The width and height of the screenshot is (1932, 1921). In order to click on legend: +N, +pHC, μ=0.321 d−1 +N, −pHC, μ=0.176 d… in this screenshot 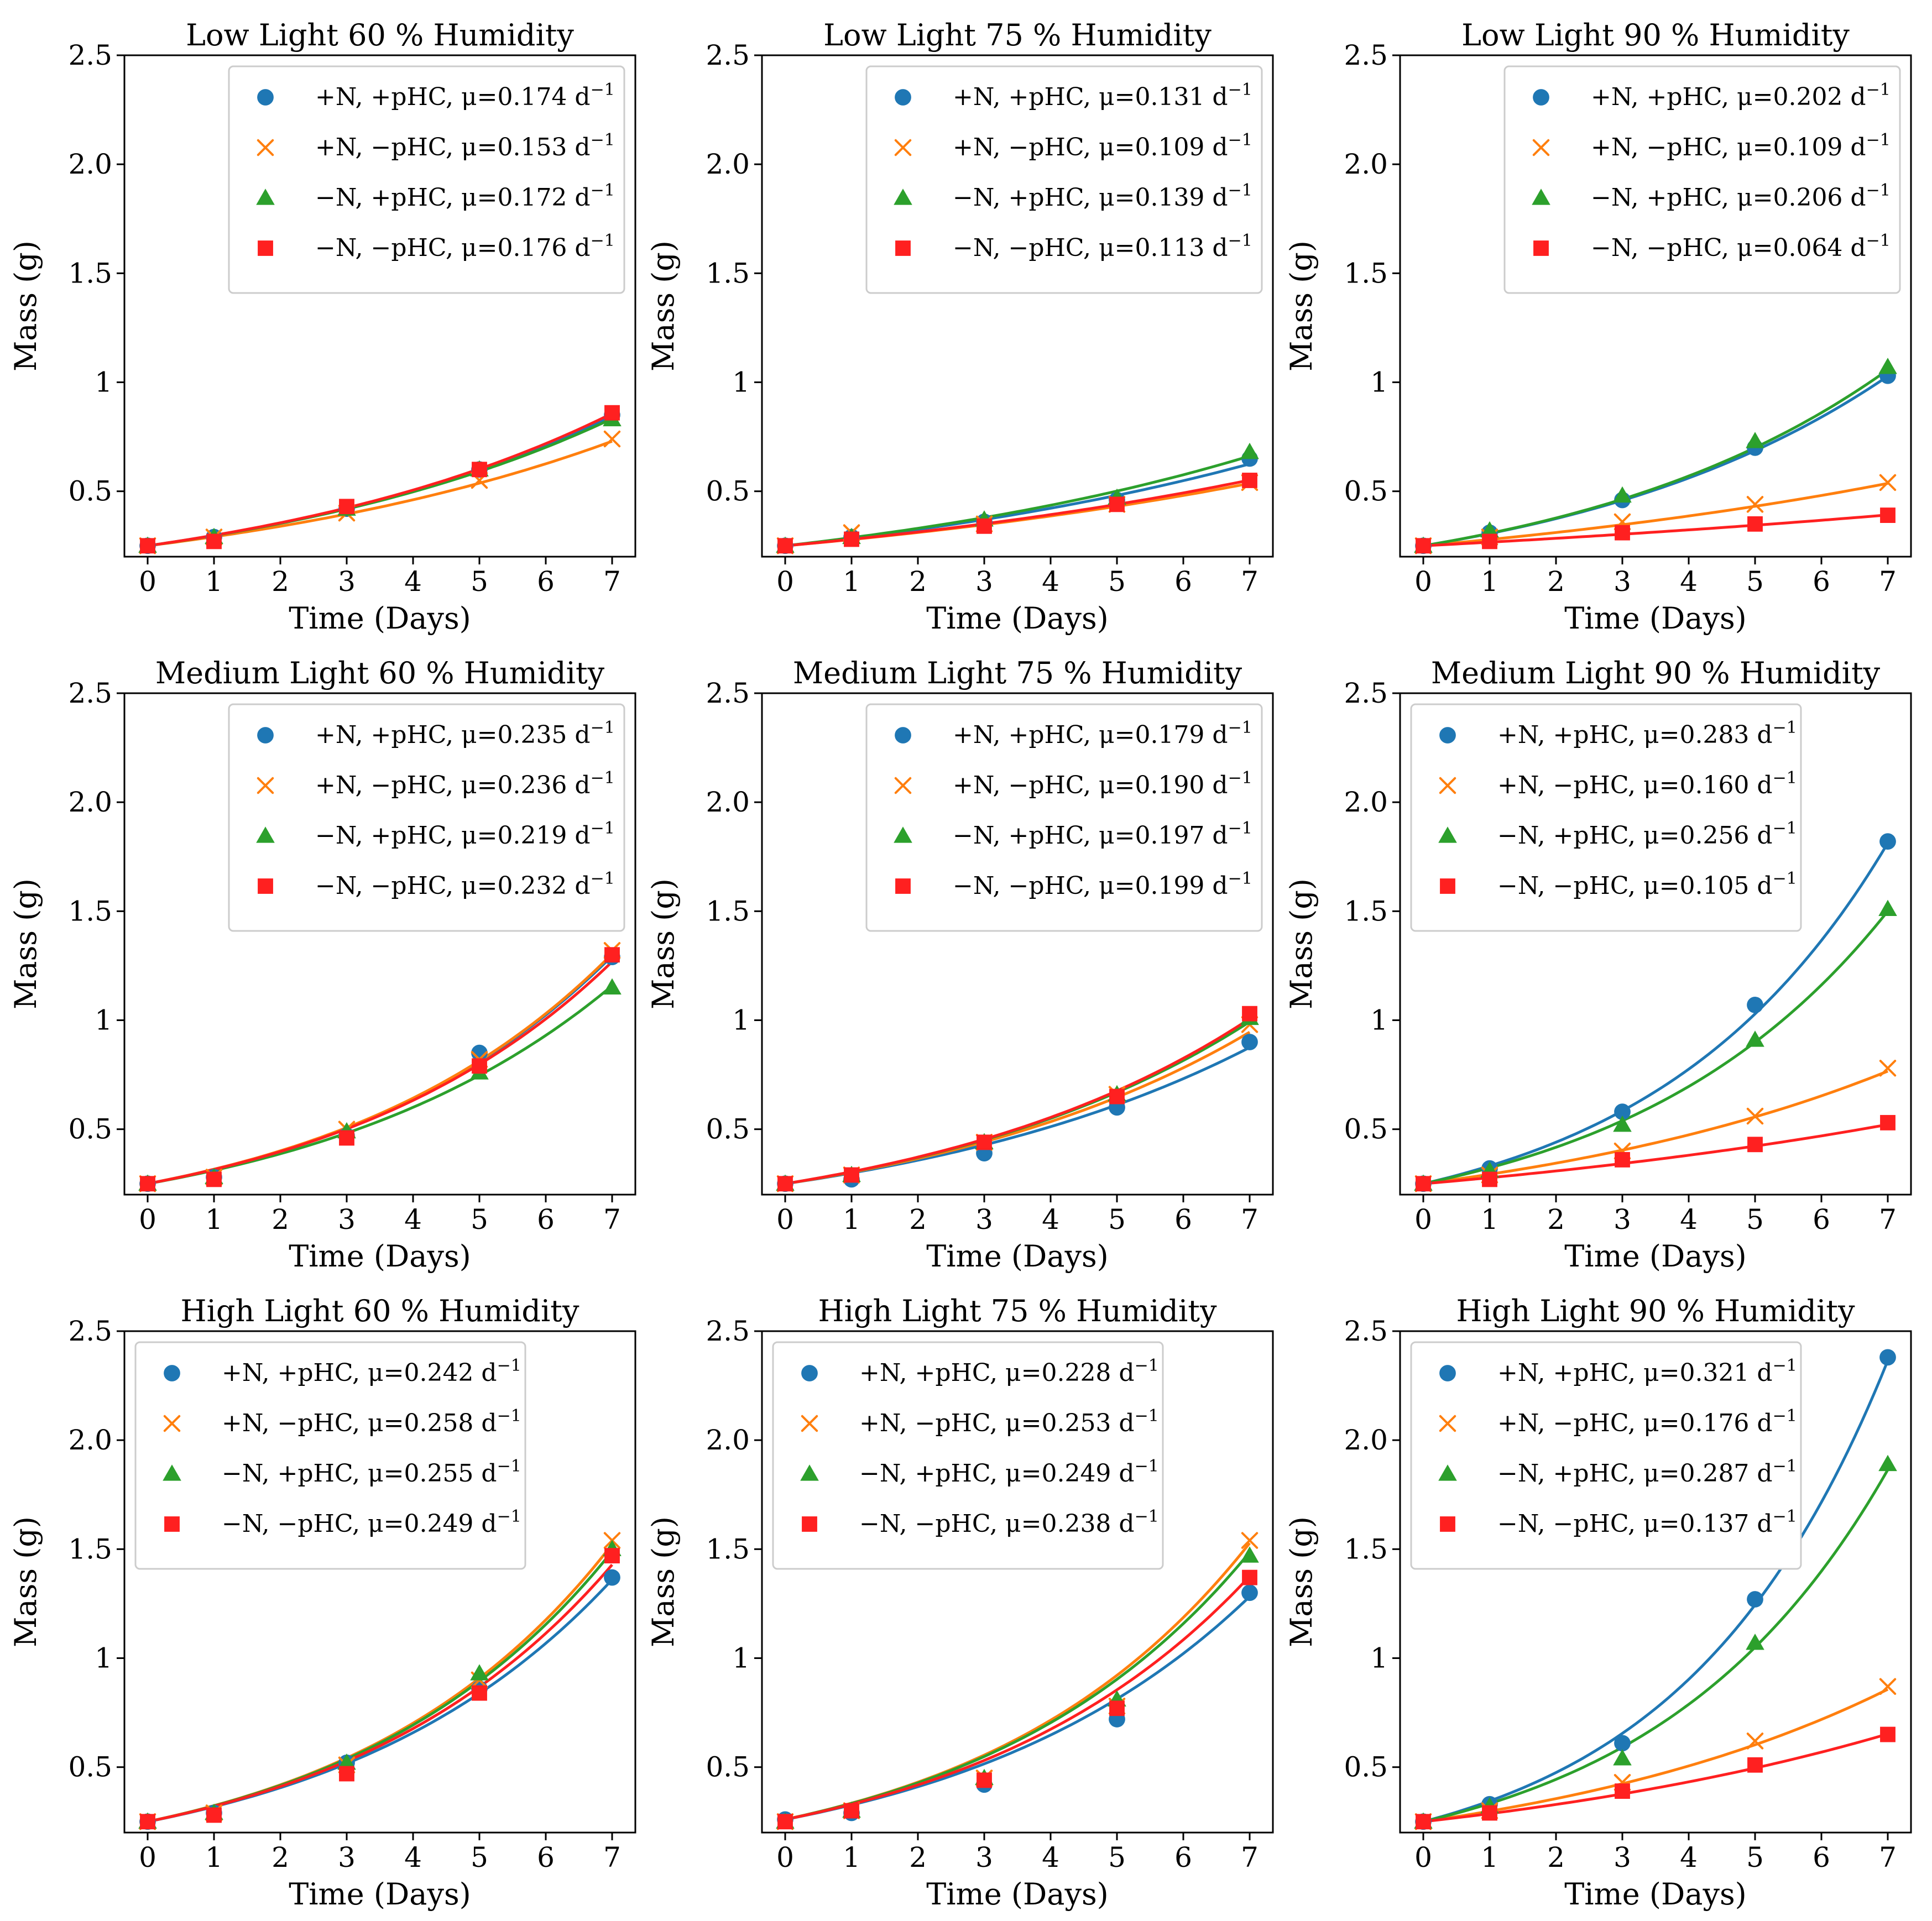, I will do `click(1606, 1455)`.